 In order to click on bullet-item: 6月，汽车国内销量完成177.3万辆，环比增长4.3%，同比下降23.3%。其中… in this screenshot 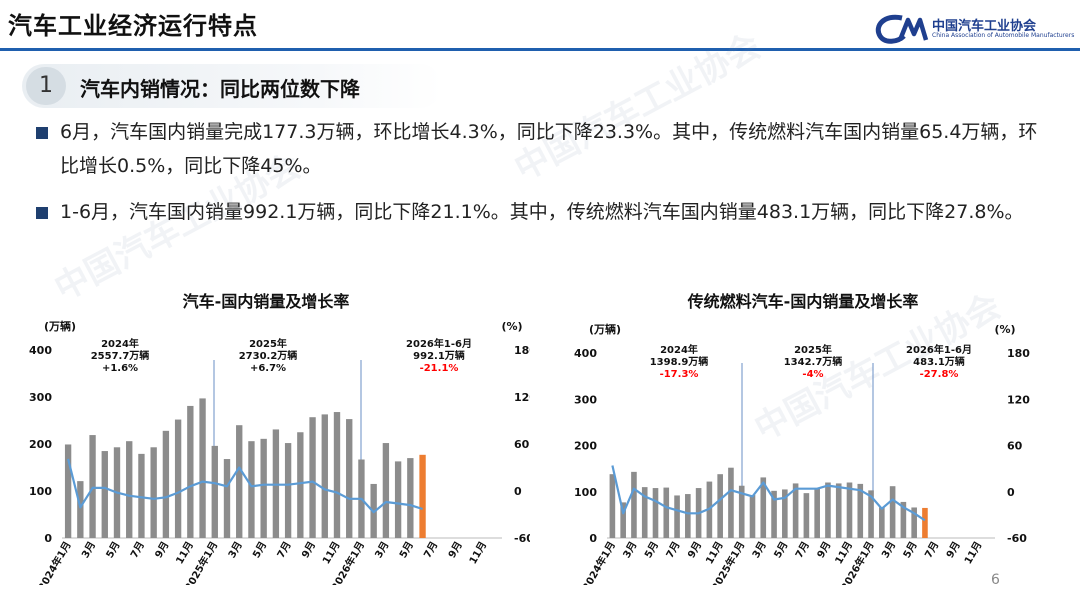, I will do `click(546, 149)`.